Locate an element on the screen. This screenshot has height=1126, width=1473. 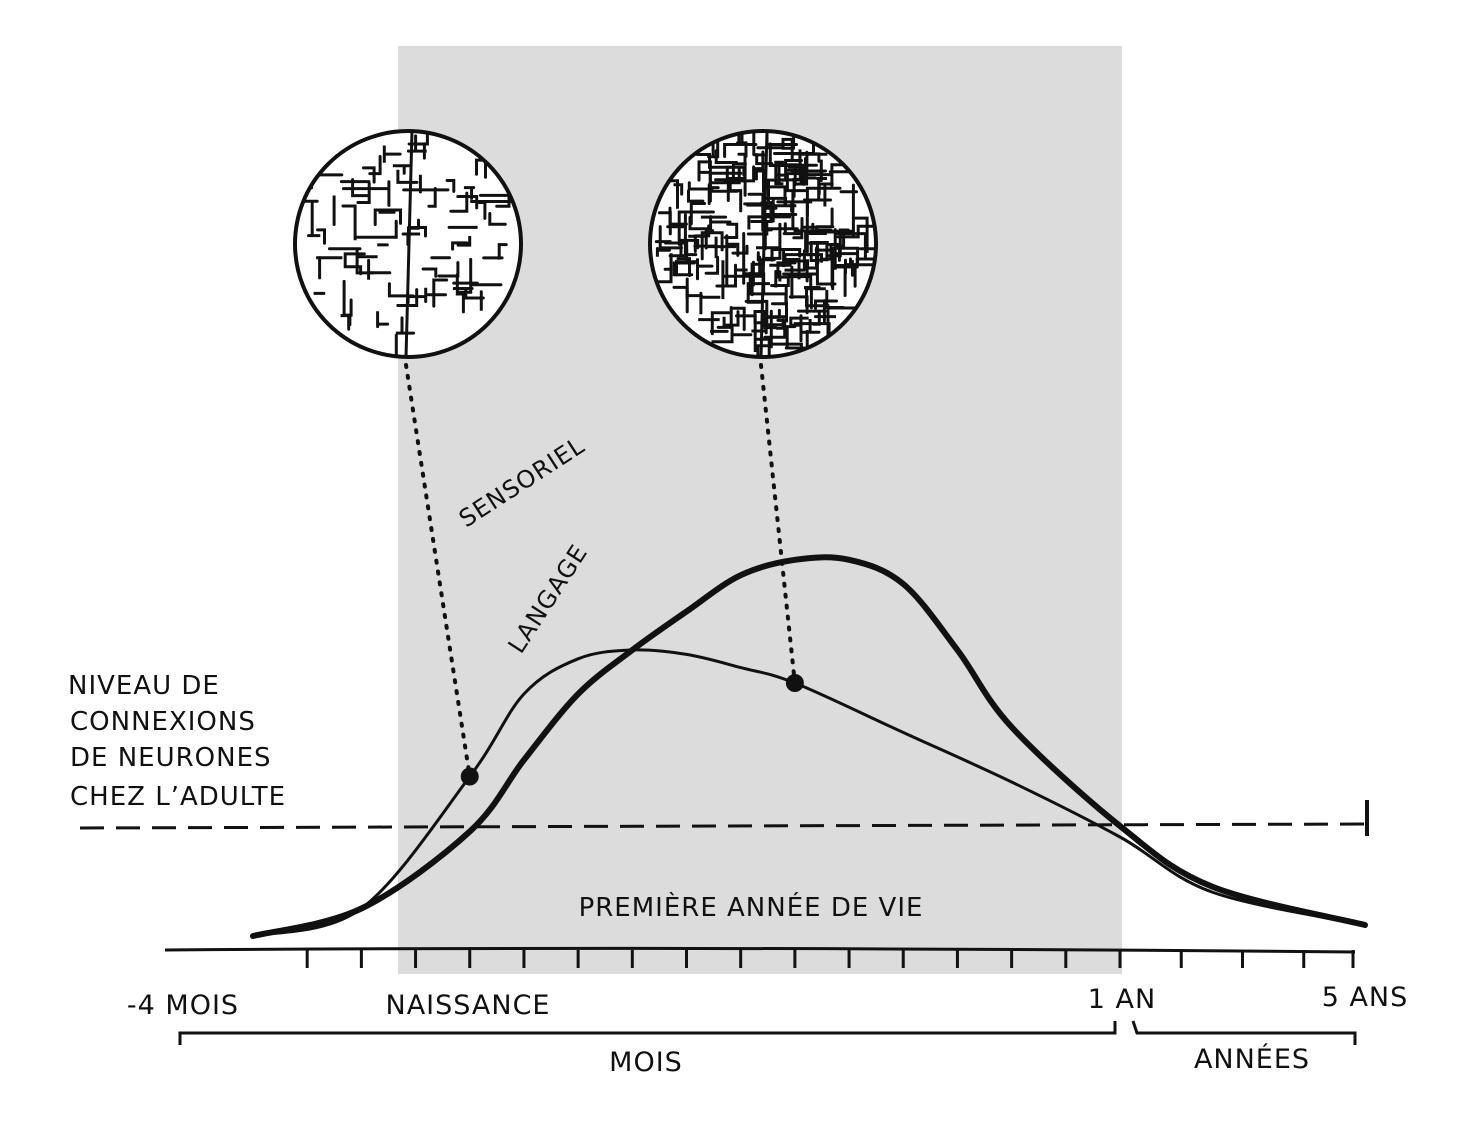
sparse-neuron-network-icon is located at coordinates (408, 244).